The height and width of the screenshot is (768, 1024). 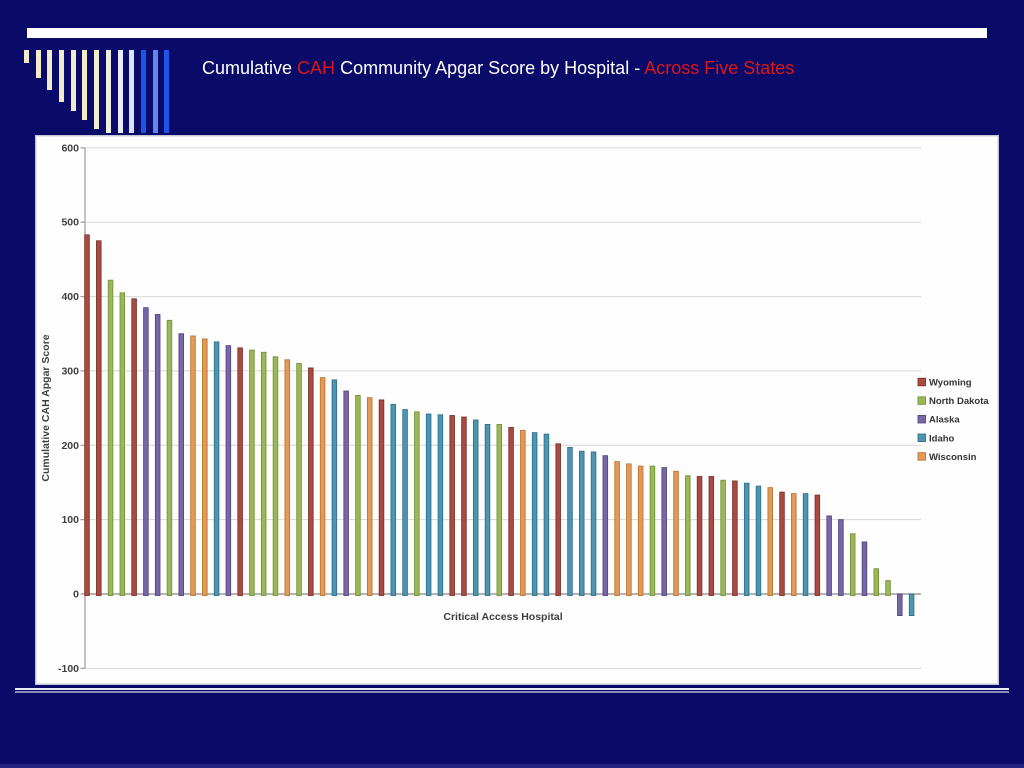 What do you see at coordinates (782, 543) in the screenshot?
I see `bar-60-wyoming` at bounding box center [782, 543].